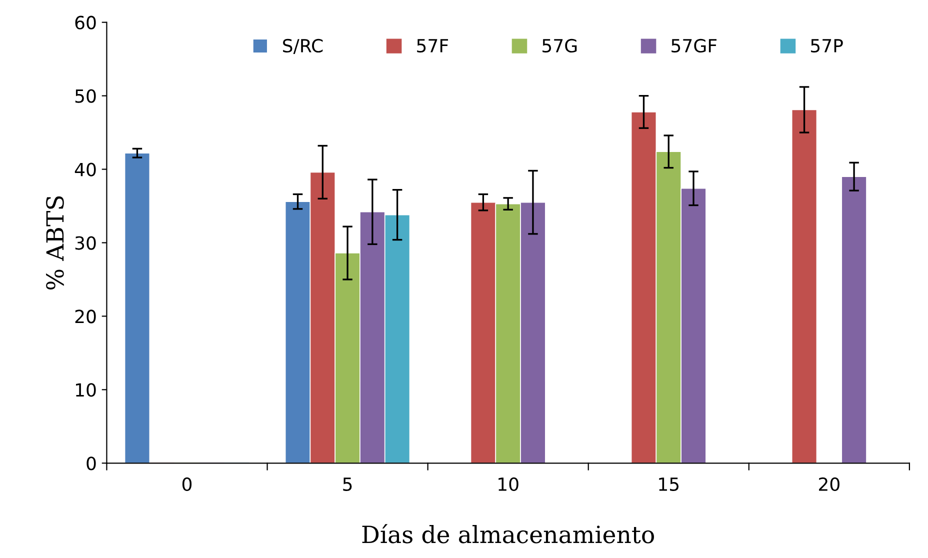 This screenshot has height=558, width=928. Describe the element at coordinates (85, 96) in the screenshot. I see `y-tick-label: 50` at that location.